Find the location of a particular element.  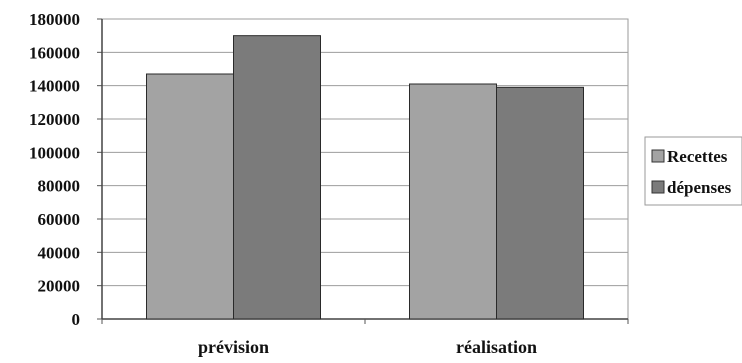

y-tick-label: 40000 is located at coordinates (59, 252).